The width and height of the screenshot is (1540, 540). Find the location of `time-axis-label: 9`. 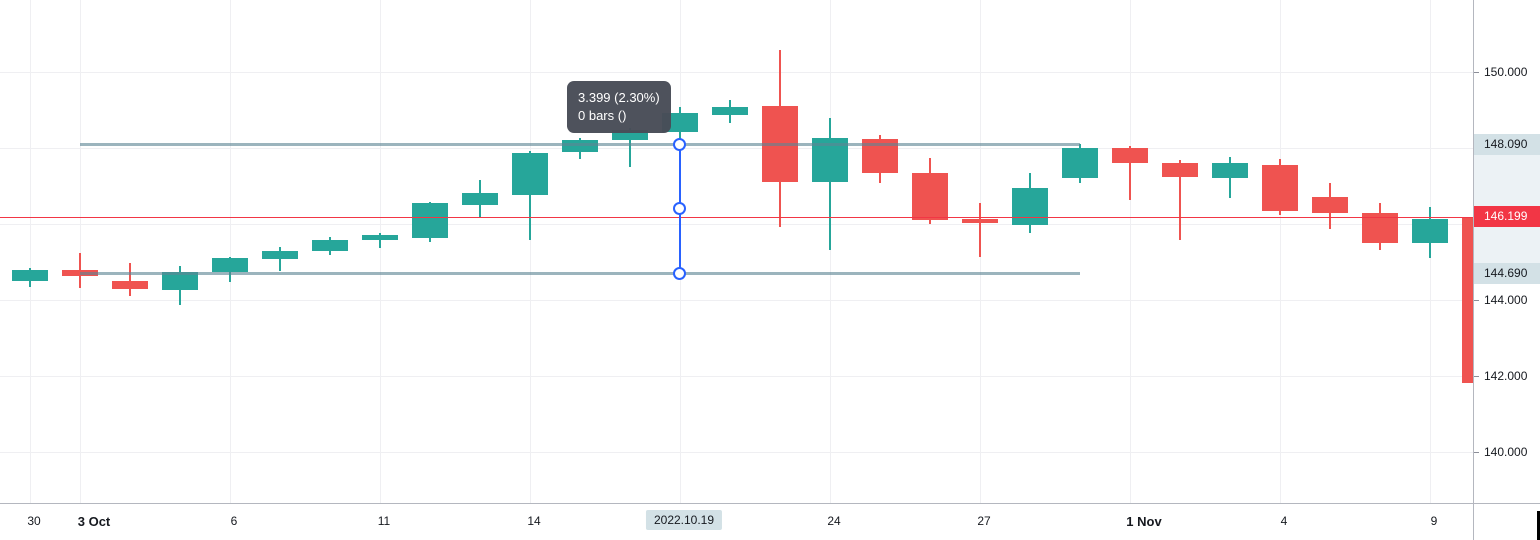

time-axis-label: 9 is located at coordinates (1434, 521).